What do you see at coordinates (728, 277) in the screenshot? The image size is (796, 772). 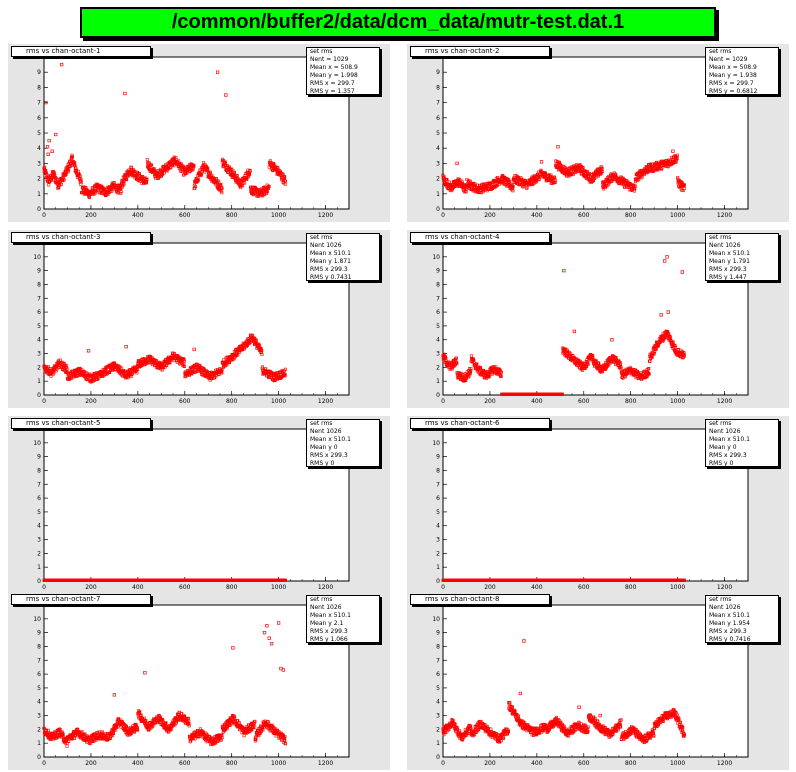 I see `stats-row: RMS y 1.447` at bounding box center [728, 277].